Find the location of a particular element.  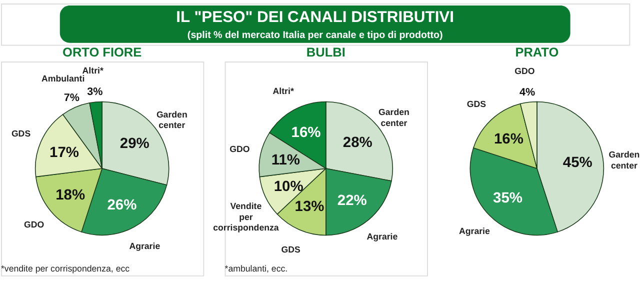

text: (split % del mercato Italia per canale e tipo di prodotto) is located at coordinates (315, 35).